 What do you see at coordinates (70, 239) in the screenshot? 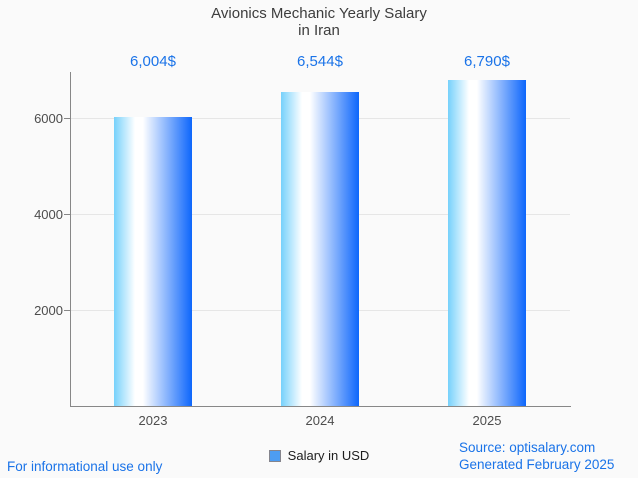
I see `y-axis` at bounding box center [70, 239].